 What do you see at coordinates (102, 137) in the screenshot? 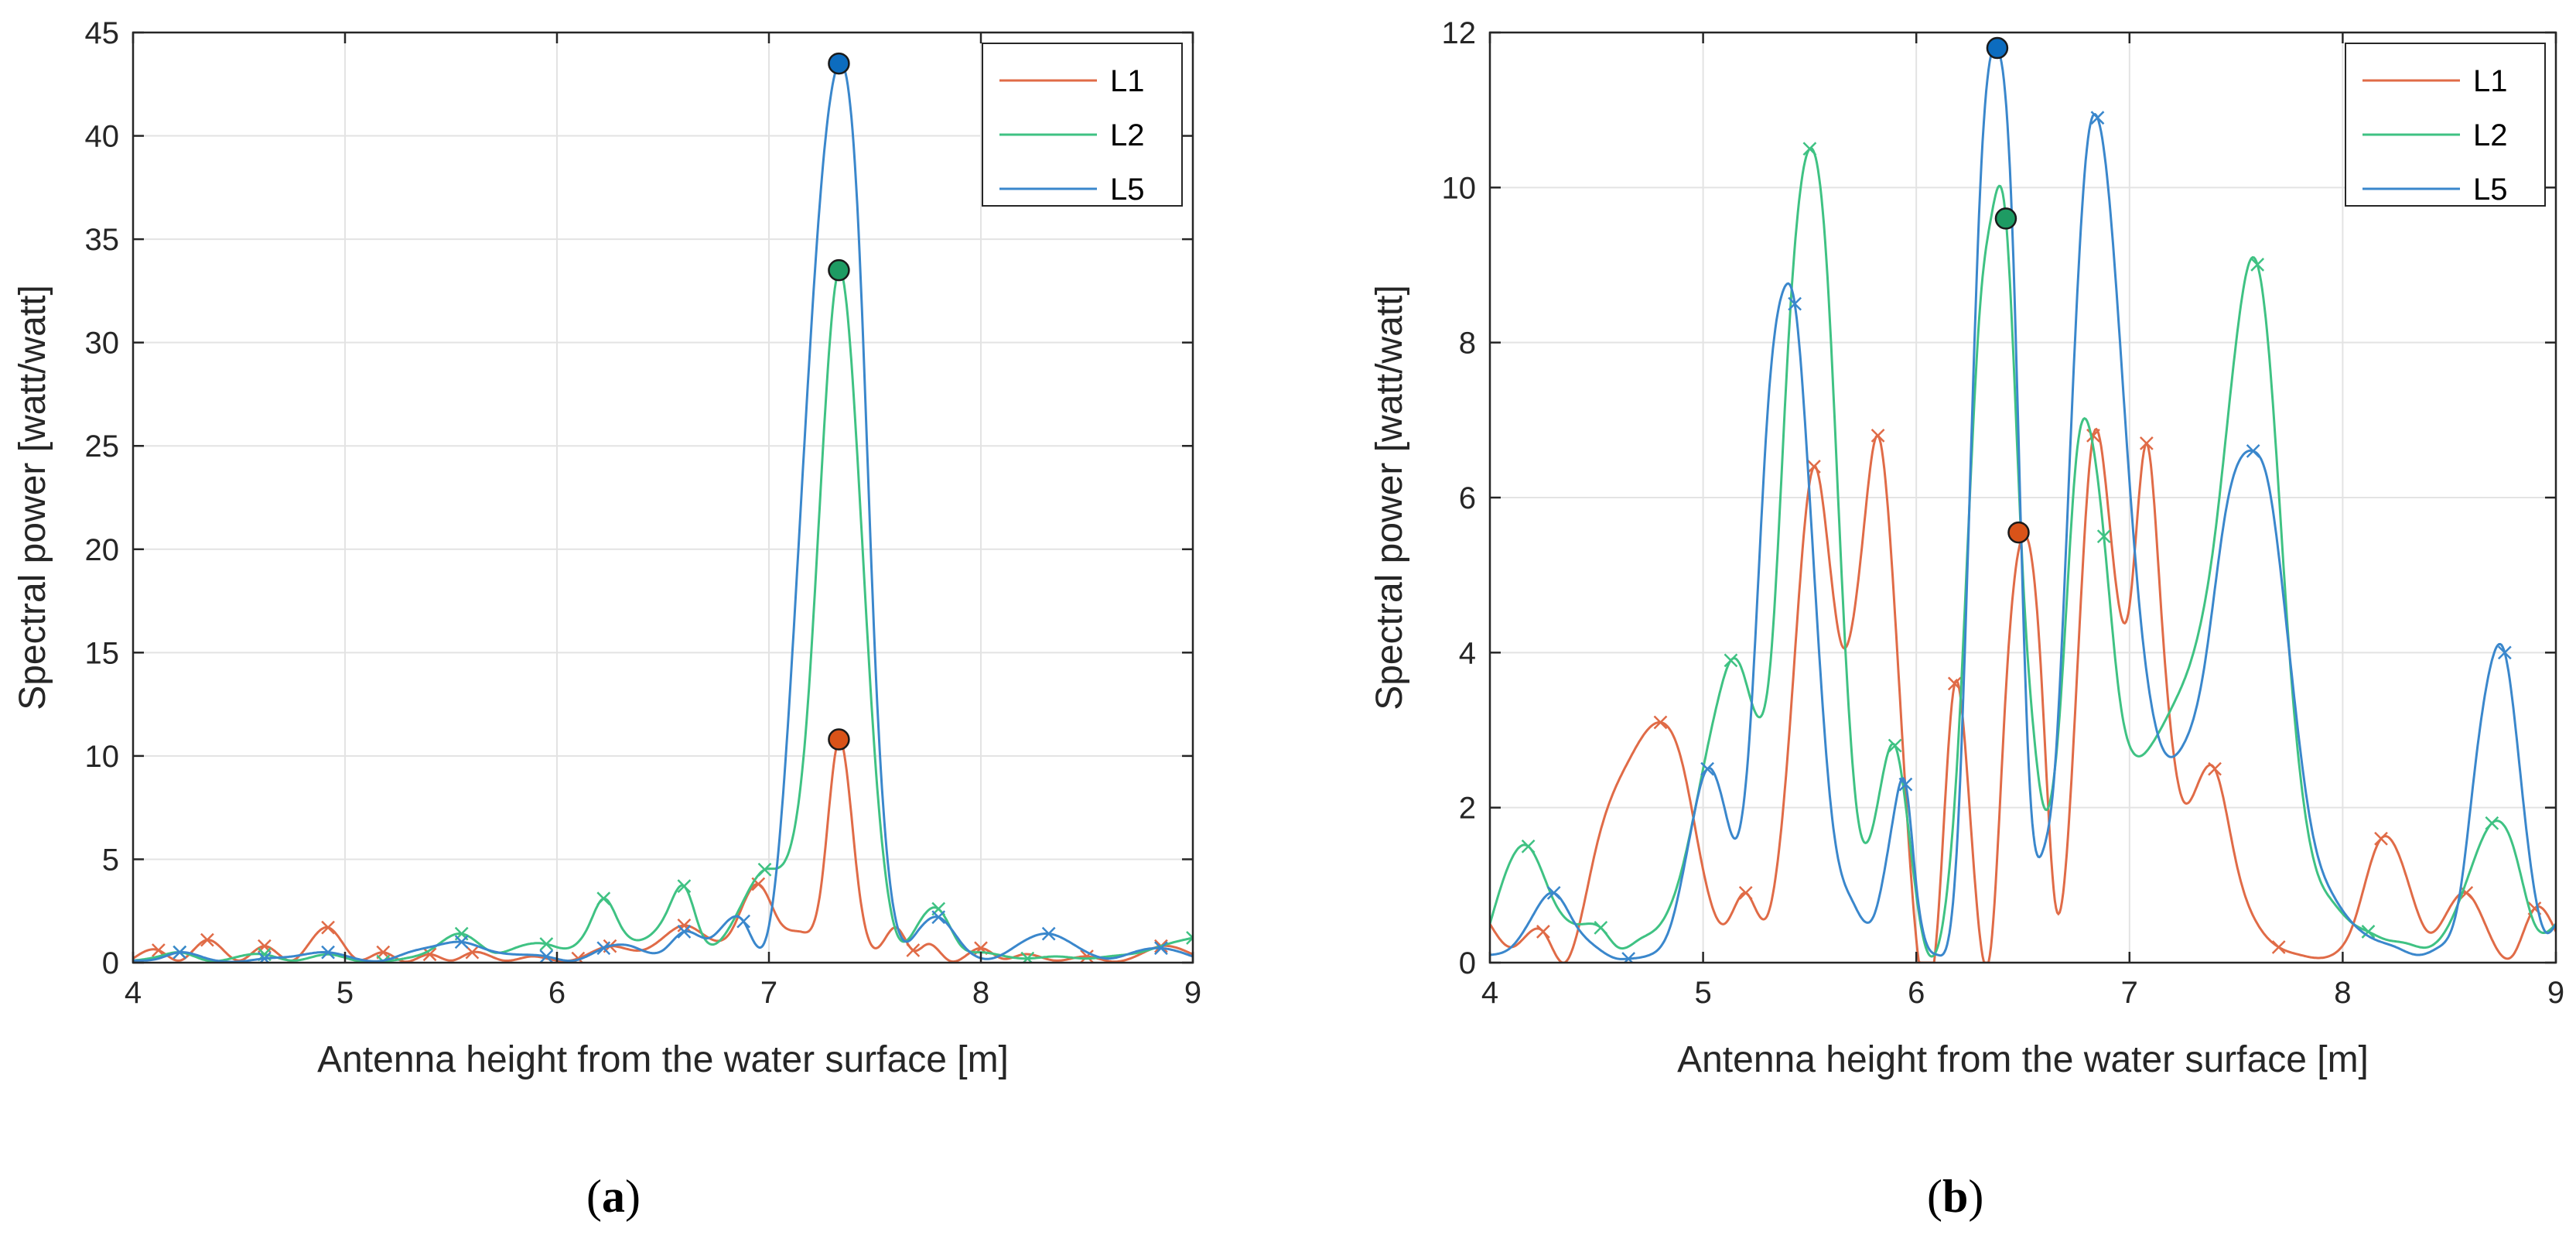
I see `y-tick-label: 40` at bounding box center [102, 137].